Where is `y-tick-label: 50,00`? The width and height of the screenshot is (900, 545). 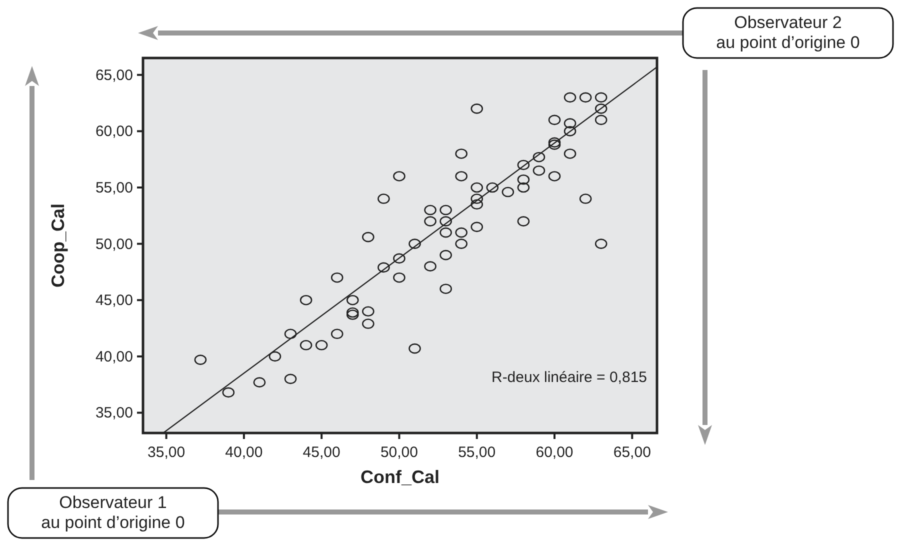 y-tick-label: 50,00 is located at coordinates (114, 244).